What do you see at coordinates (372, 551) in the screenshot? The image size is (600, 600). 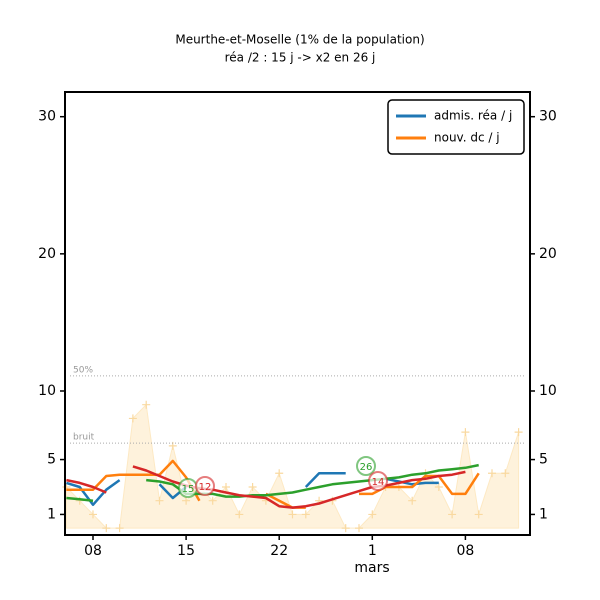 I see `x-tick-label: 1` at bounding box center [372, 551].